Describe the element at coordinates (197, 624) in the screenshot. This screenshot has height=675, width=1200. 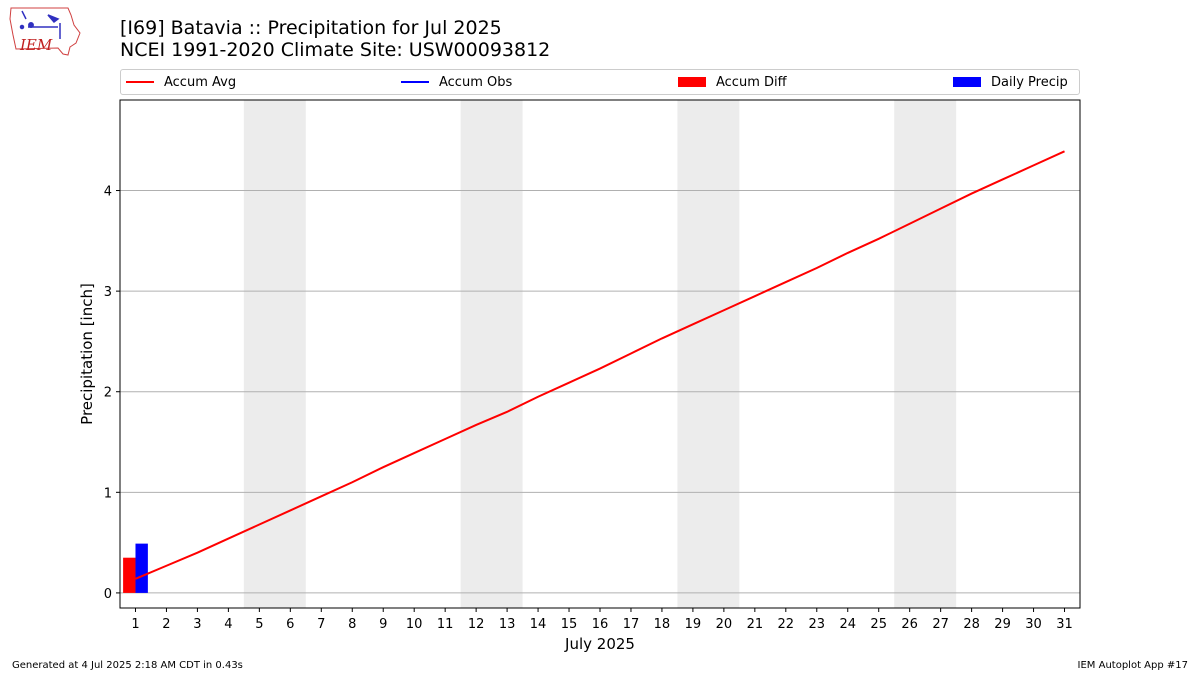
I see `x-tick-label: 3` at that location.